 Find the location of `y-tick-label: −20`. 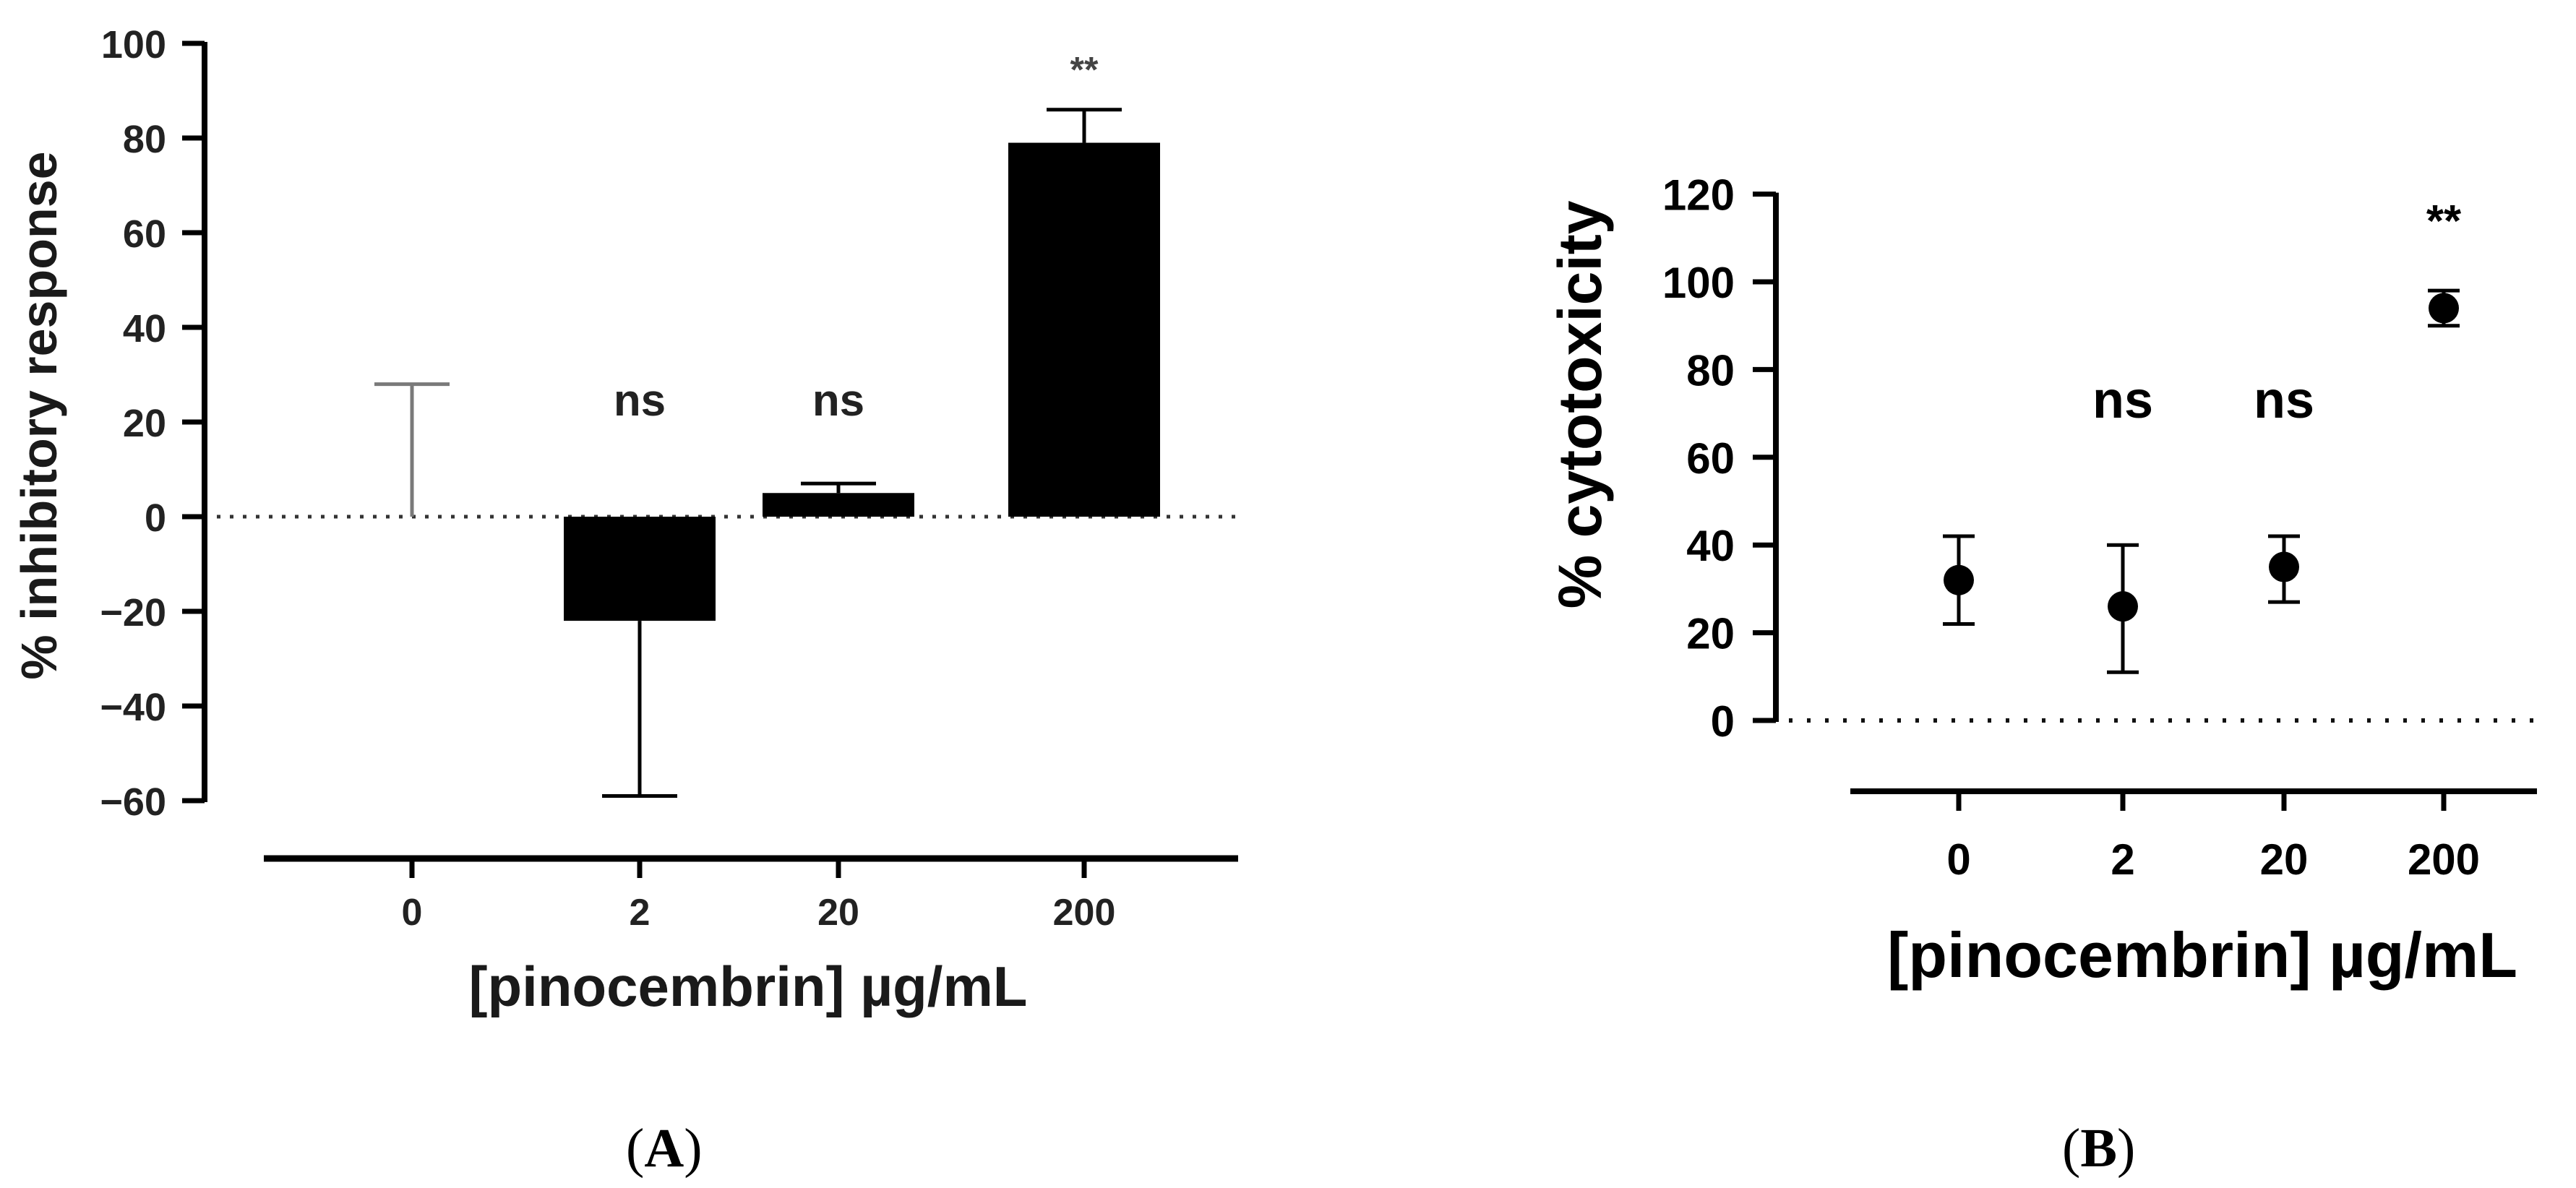

y-tick-label: −20 is located at coordinates (133, 612).